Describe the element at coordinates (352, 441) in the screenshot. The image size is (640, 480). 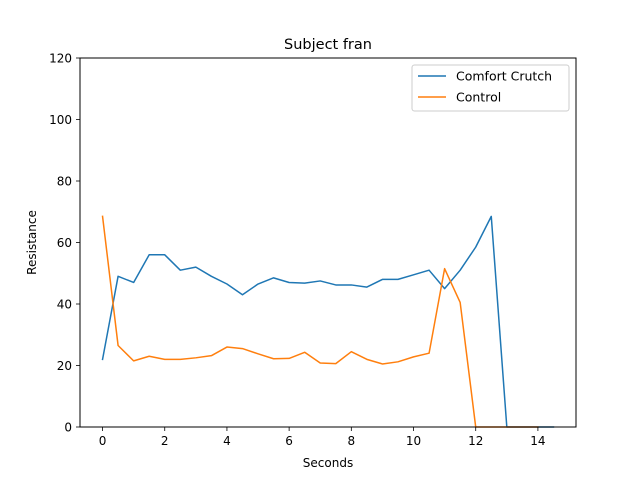
I see `x-tick-label: 8` at that location.